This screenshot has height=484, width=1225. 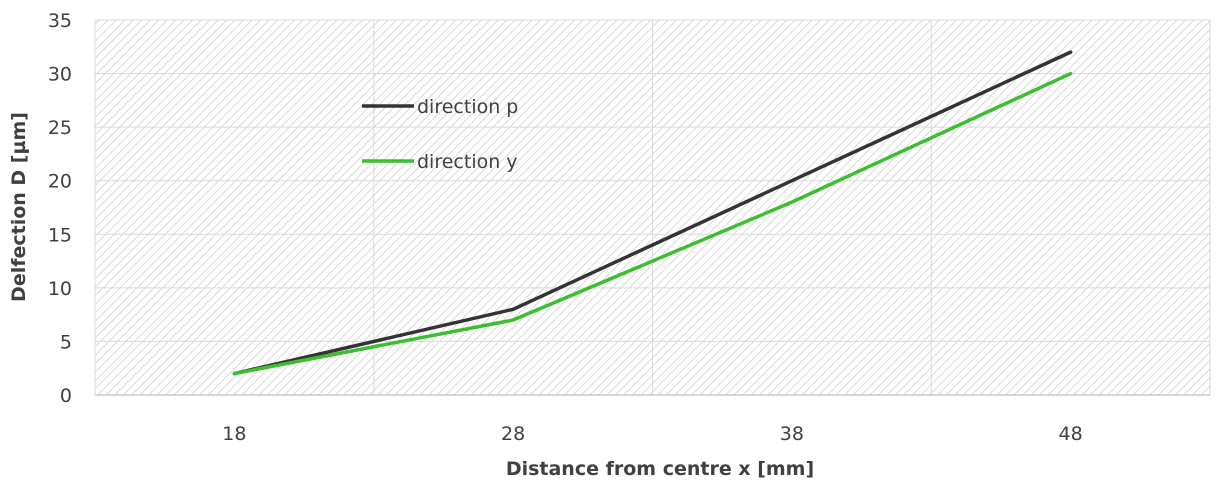 What do you see at coordinates (660, 469) in the screenshot?
I see `x-axis-title: Distance from centre x [mm]` at bounding box center [660, 469].